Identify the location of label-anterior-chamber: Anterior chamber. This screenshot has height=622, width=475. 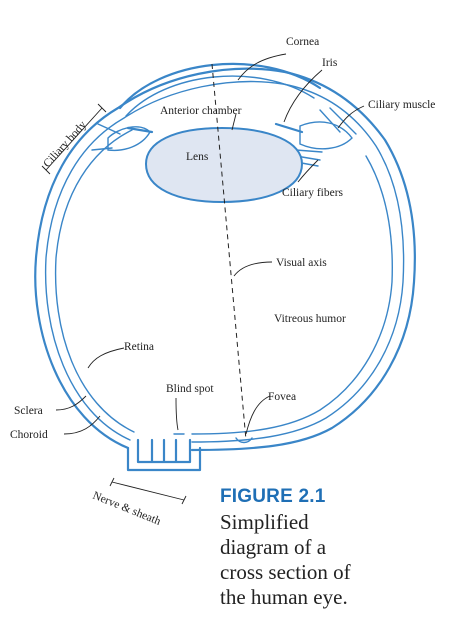
(201, 111).